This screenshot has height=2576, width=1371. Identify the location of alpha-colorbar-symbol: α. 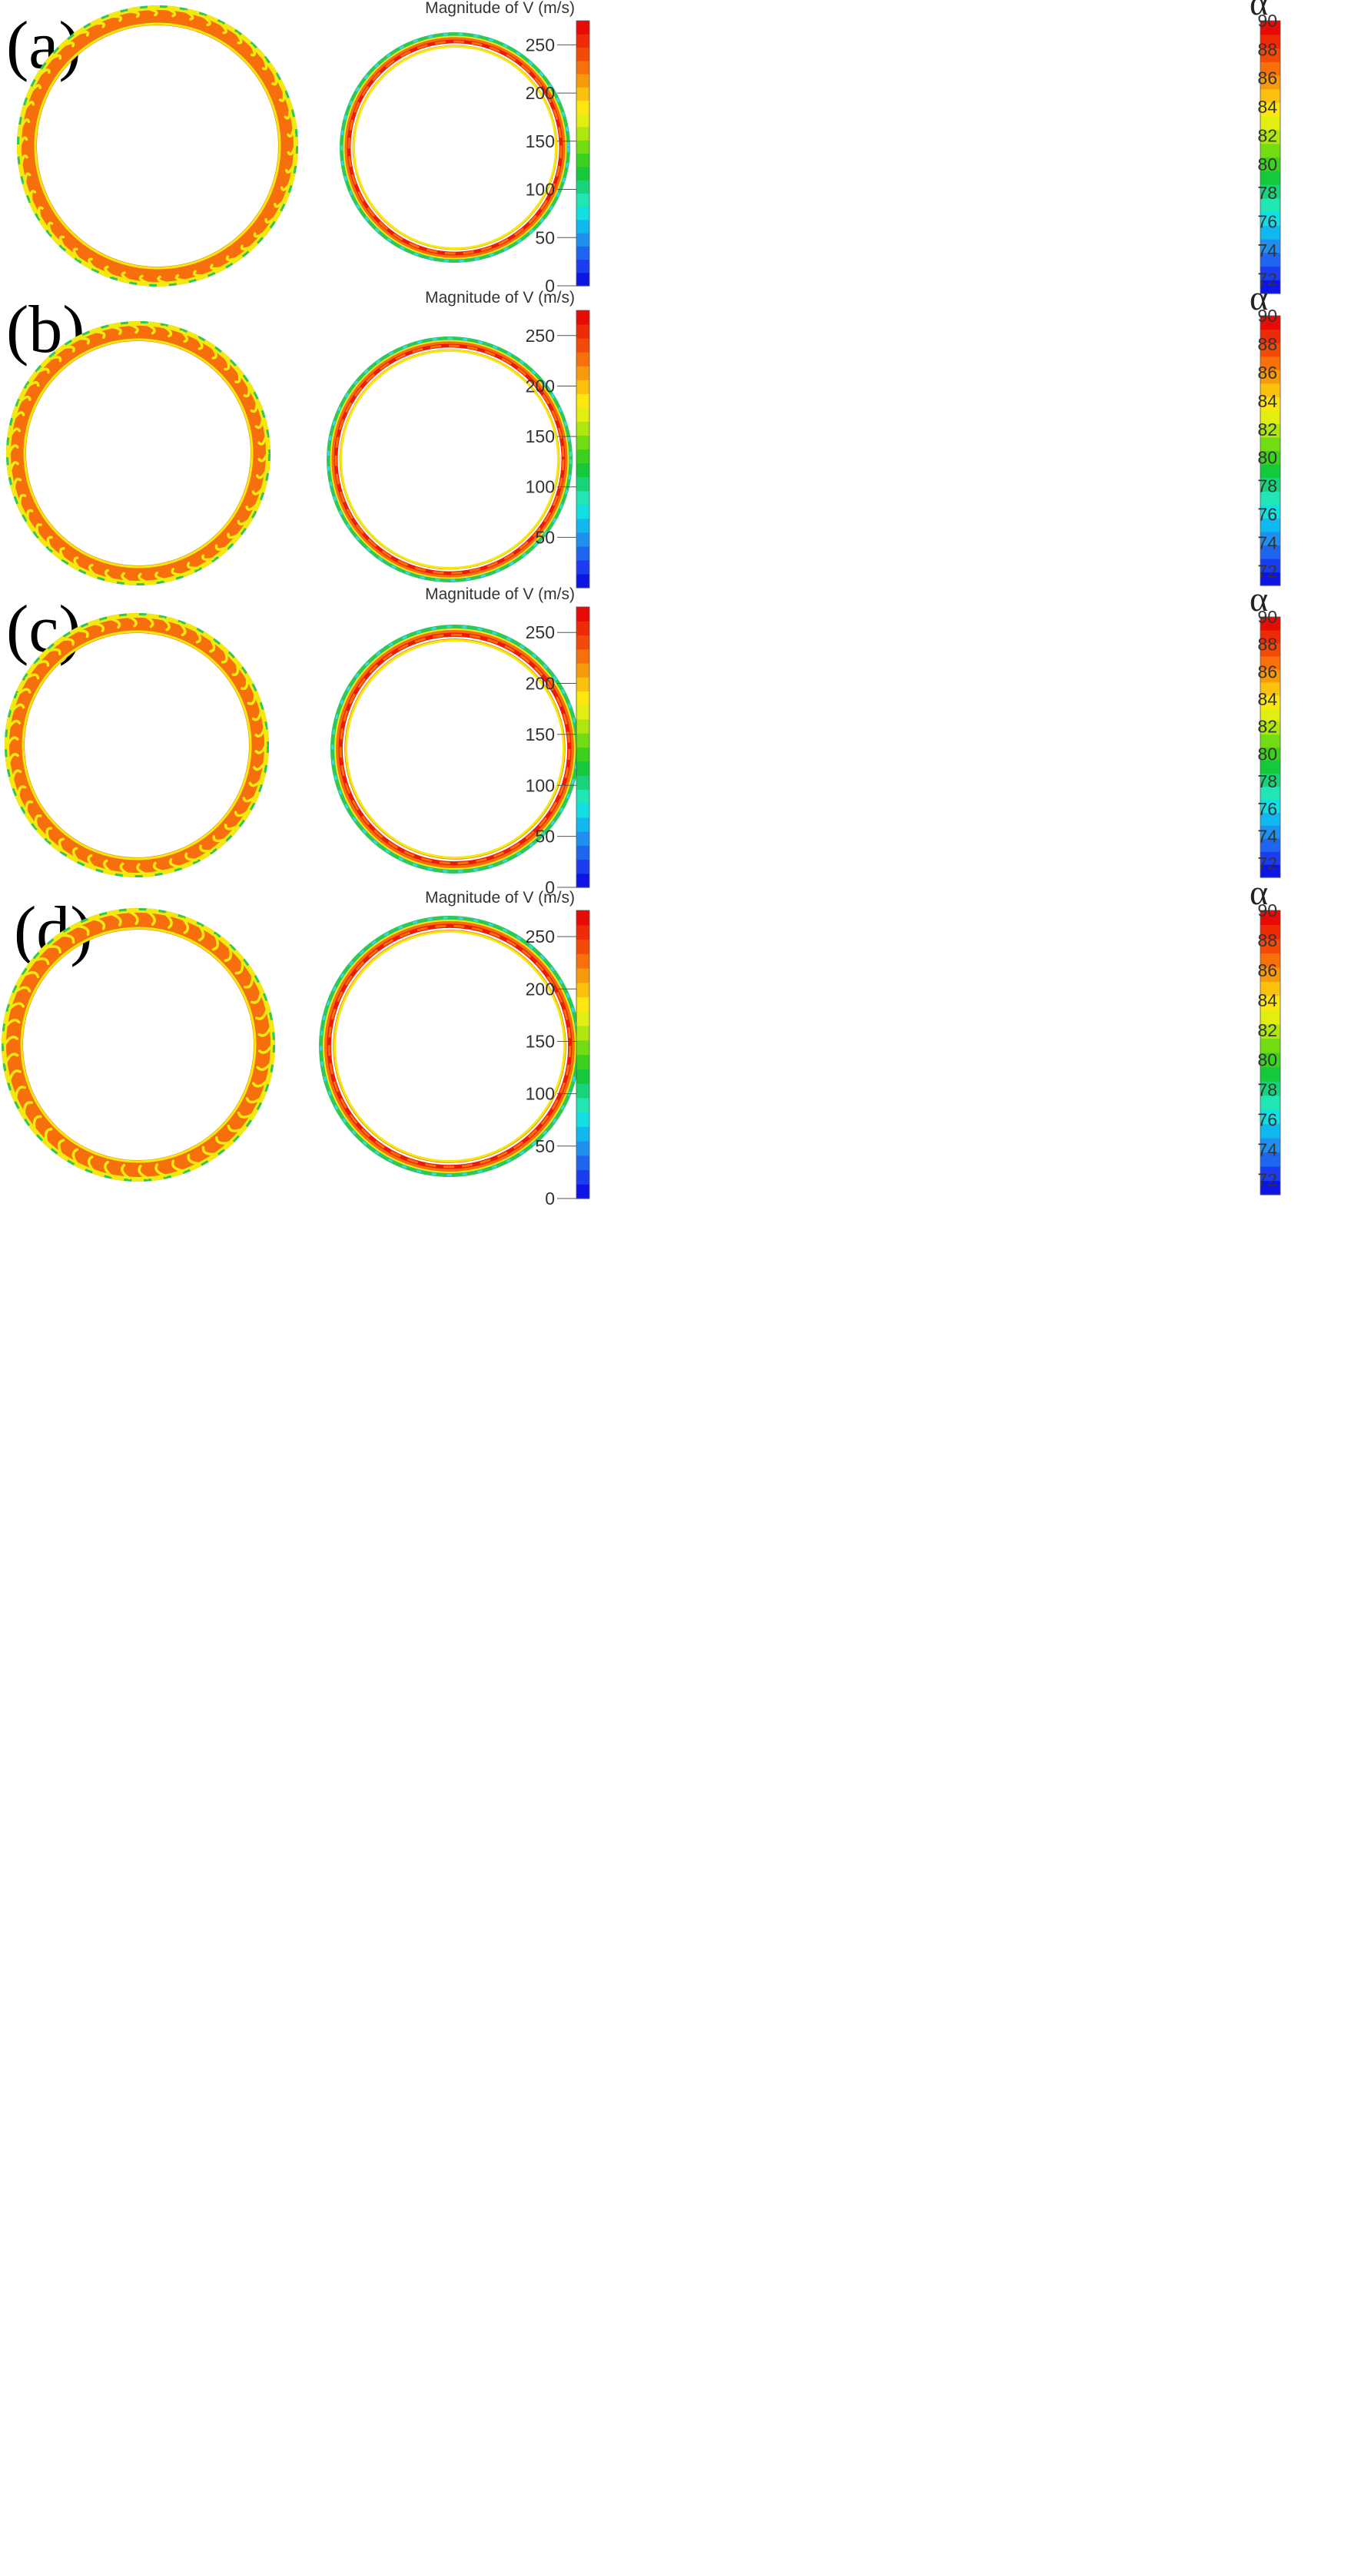
(1259, 892).